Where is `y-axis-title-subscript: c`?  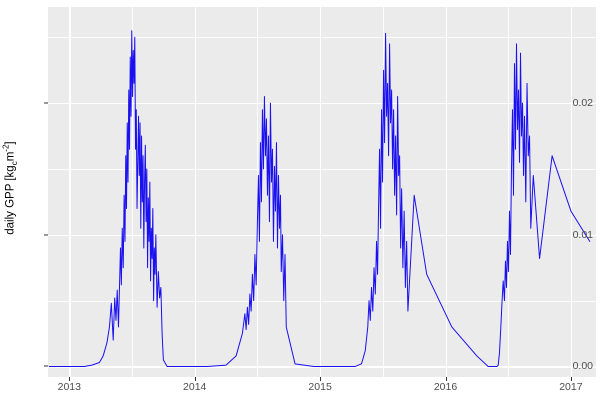
y-axis-title-subscript: c is located at coordinates (15, 163).